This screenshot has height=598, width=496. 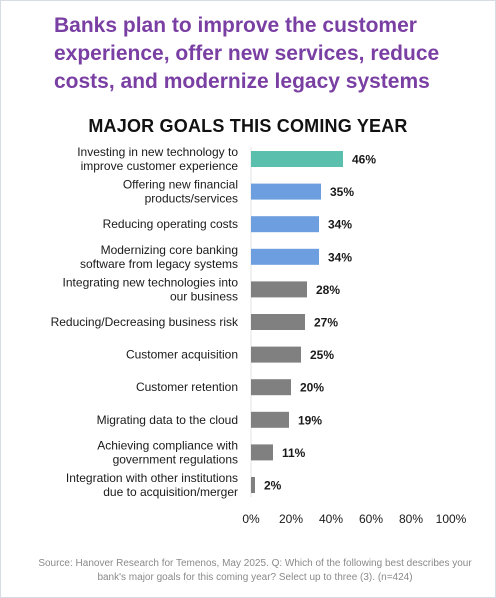 I want to click on data-label: 25%, so click(x=322, y=355).